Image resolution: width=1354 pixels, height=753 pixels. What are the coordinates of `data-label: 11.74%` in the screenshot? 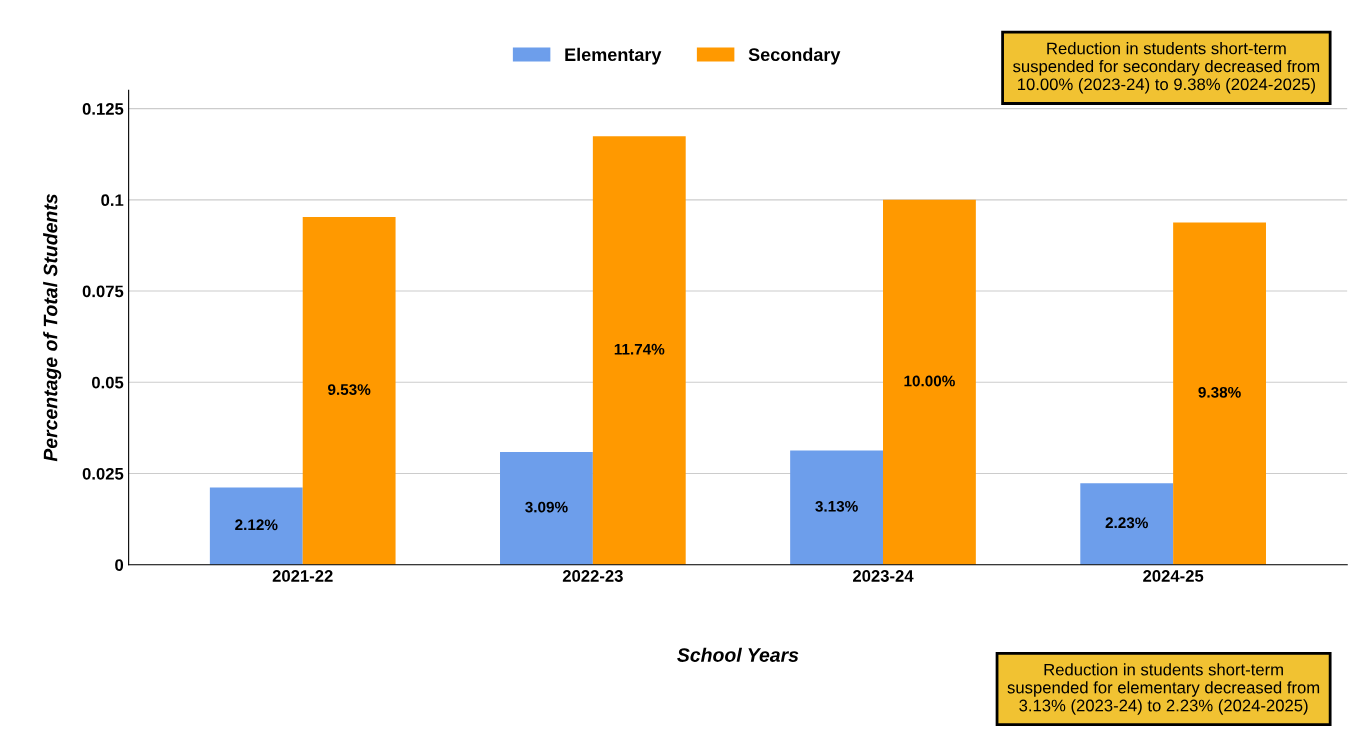 It's located at (639, 349).